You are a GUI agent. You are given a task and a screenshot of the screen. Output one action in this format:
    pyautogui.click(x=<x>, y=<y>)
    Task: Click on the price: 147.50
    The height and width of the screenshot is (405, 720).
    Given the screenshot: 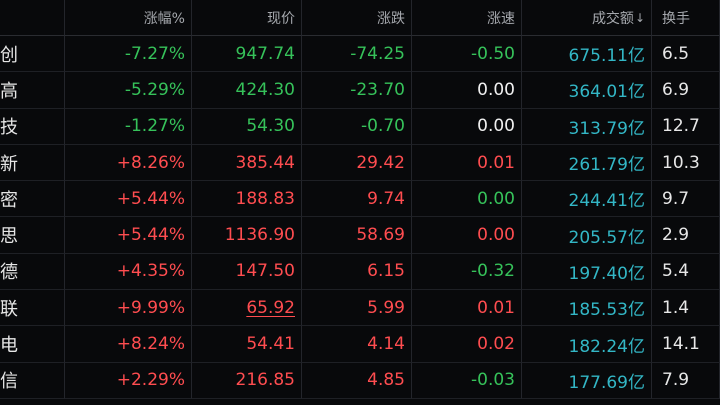 What is the action you would take?
    pyautogui.click(x=247, y=272)
    